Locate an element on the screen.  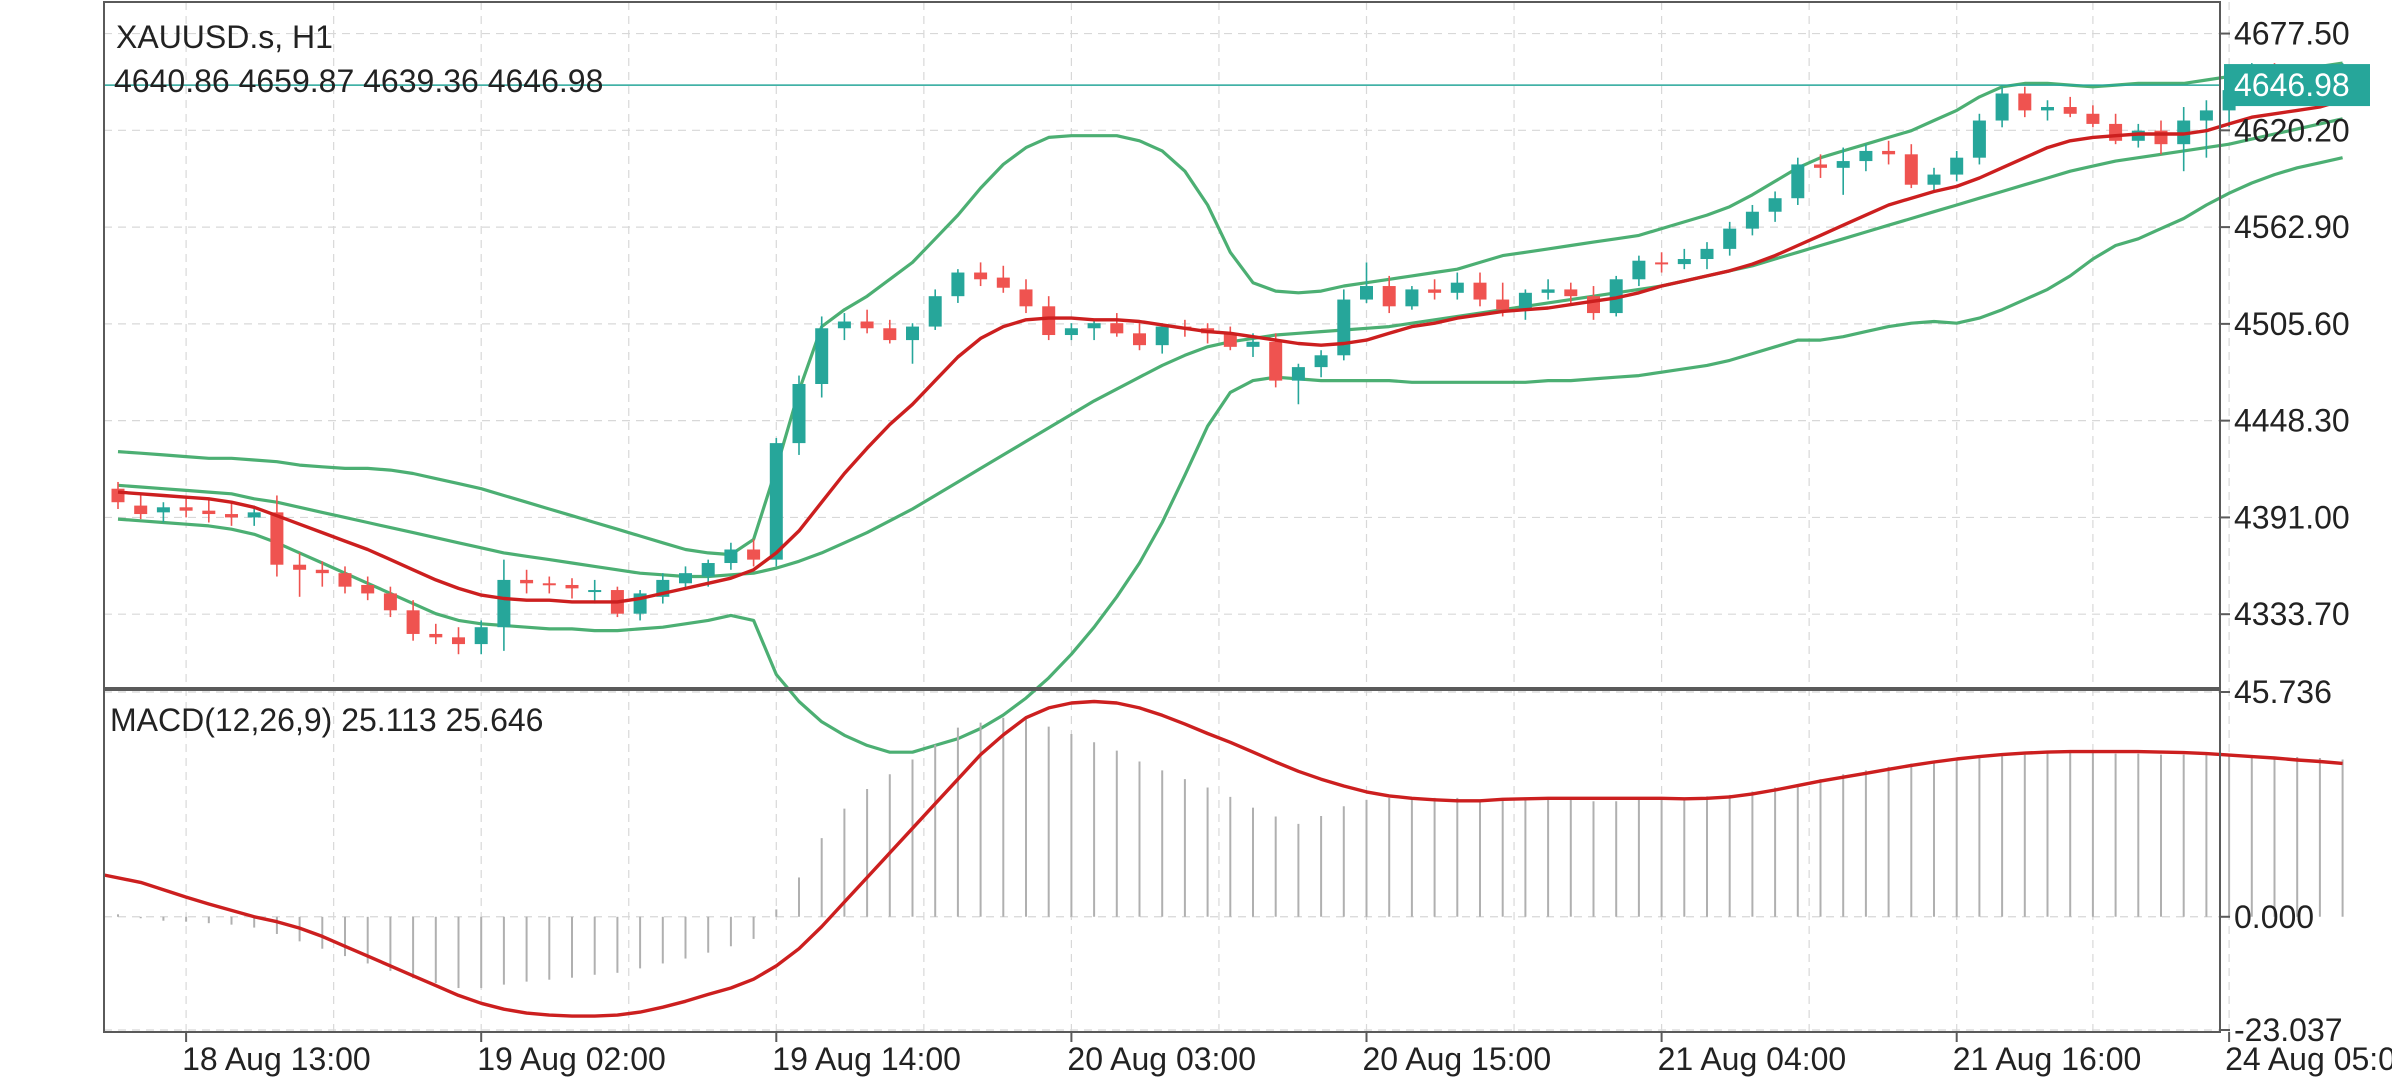
price-tick-label: 4333.70 is located at coordinates (2292, 614).